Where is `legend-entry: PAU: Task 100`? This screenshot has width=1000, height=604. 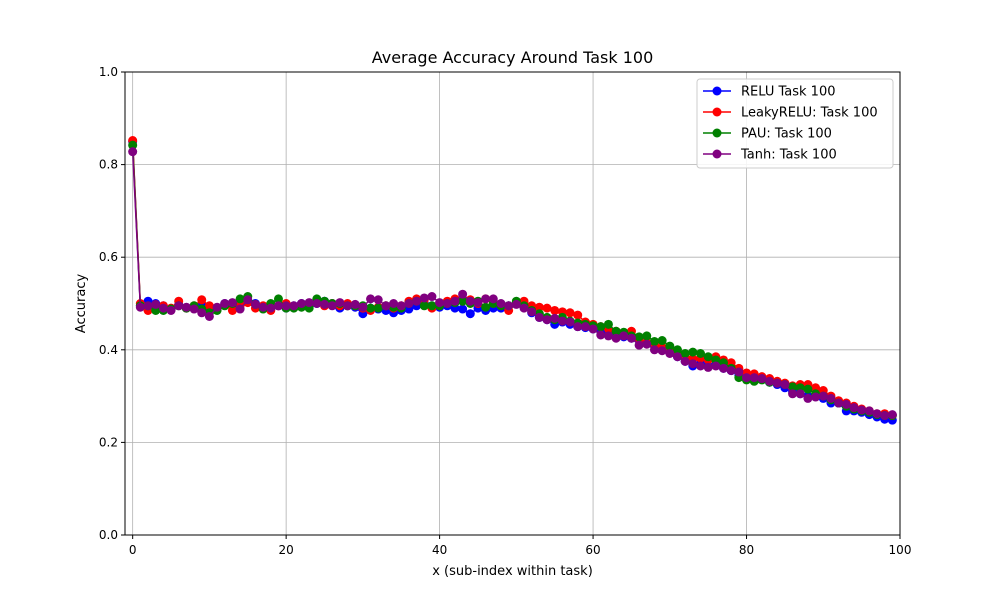 legend-entry: PAU: Task 100 is located at coordinates (767, 134).